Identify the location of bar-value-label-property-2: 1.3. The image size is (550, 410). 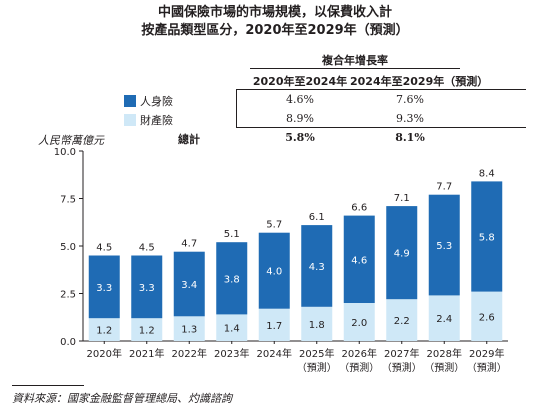
(189, 330).